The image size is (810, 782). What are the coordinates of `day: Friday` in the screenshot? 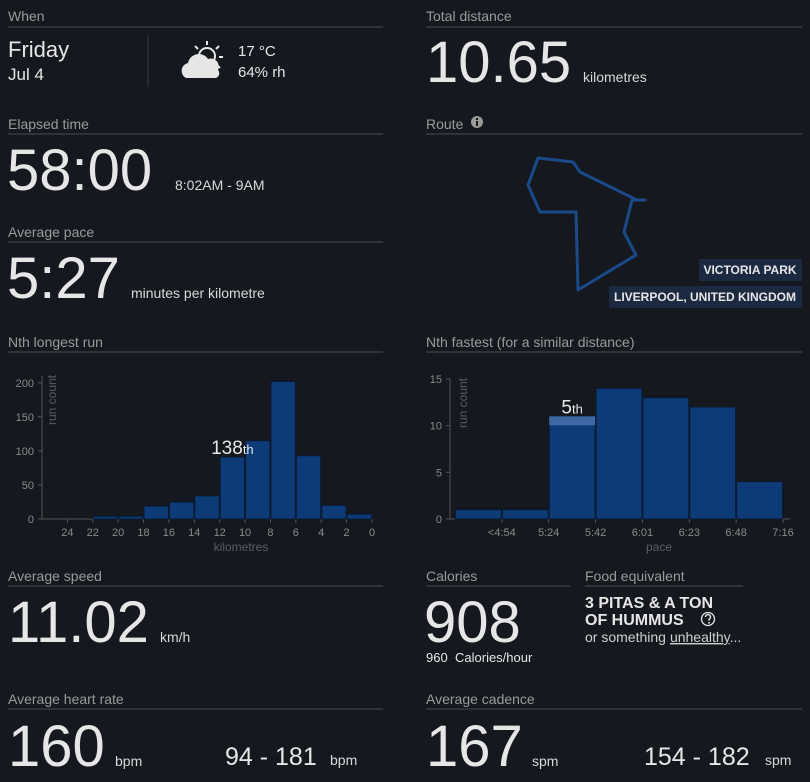 It's located at (38, 49).